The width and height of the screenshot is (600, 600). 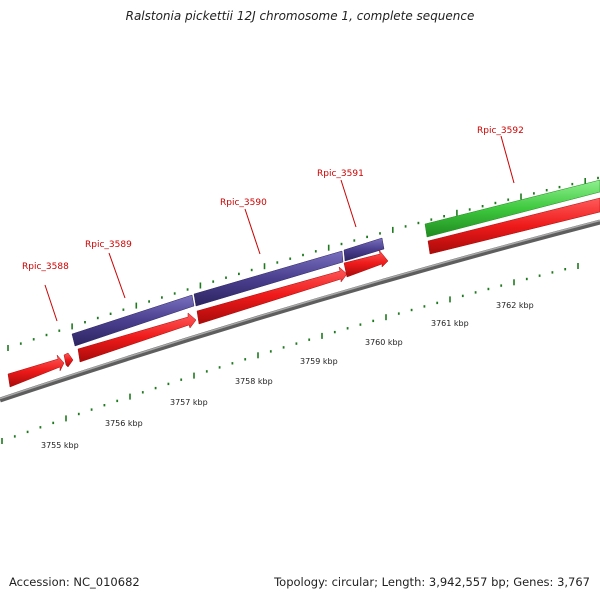 I want to click on kbp-label-3755: 3755 kbp, so click(x=60, y=445).